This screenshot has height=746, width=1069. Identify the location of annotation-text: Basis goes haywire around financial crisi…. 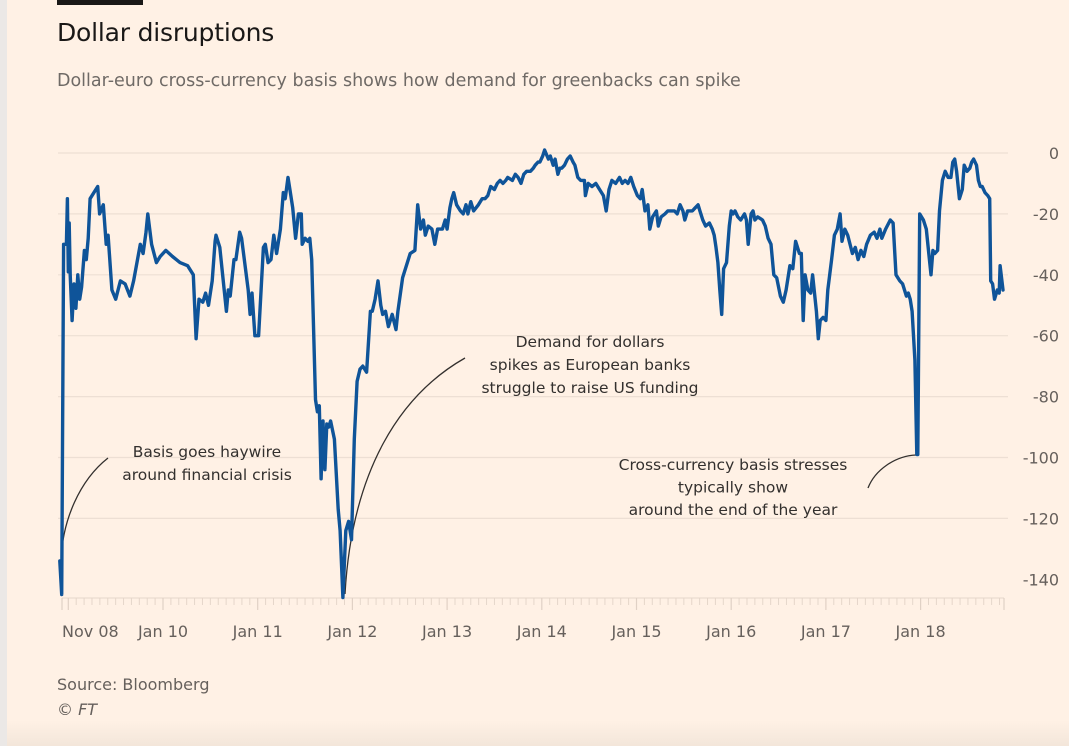
(207, 463).